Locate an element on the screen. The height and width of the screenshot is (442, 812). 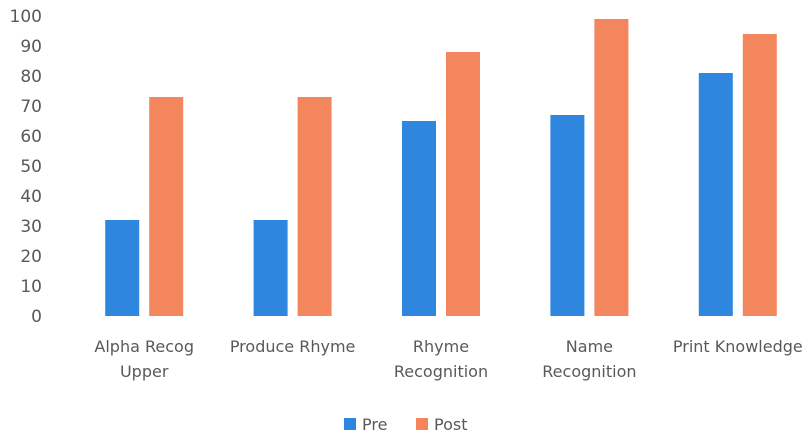
legend-label-pre: Pre is located at coordinates (374, 424).